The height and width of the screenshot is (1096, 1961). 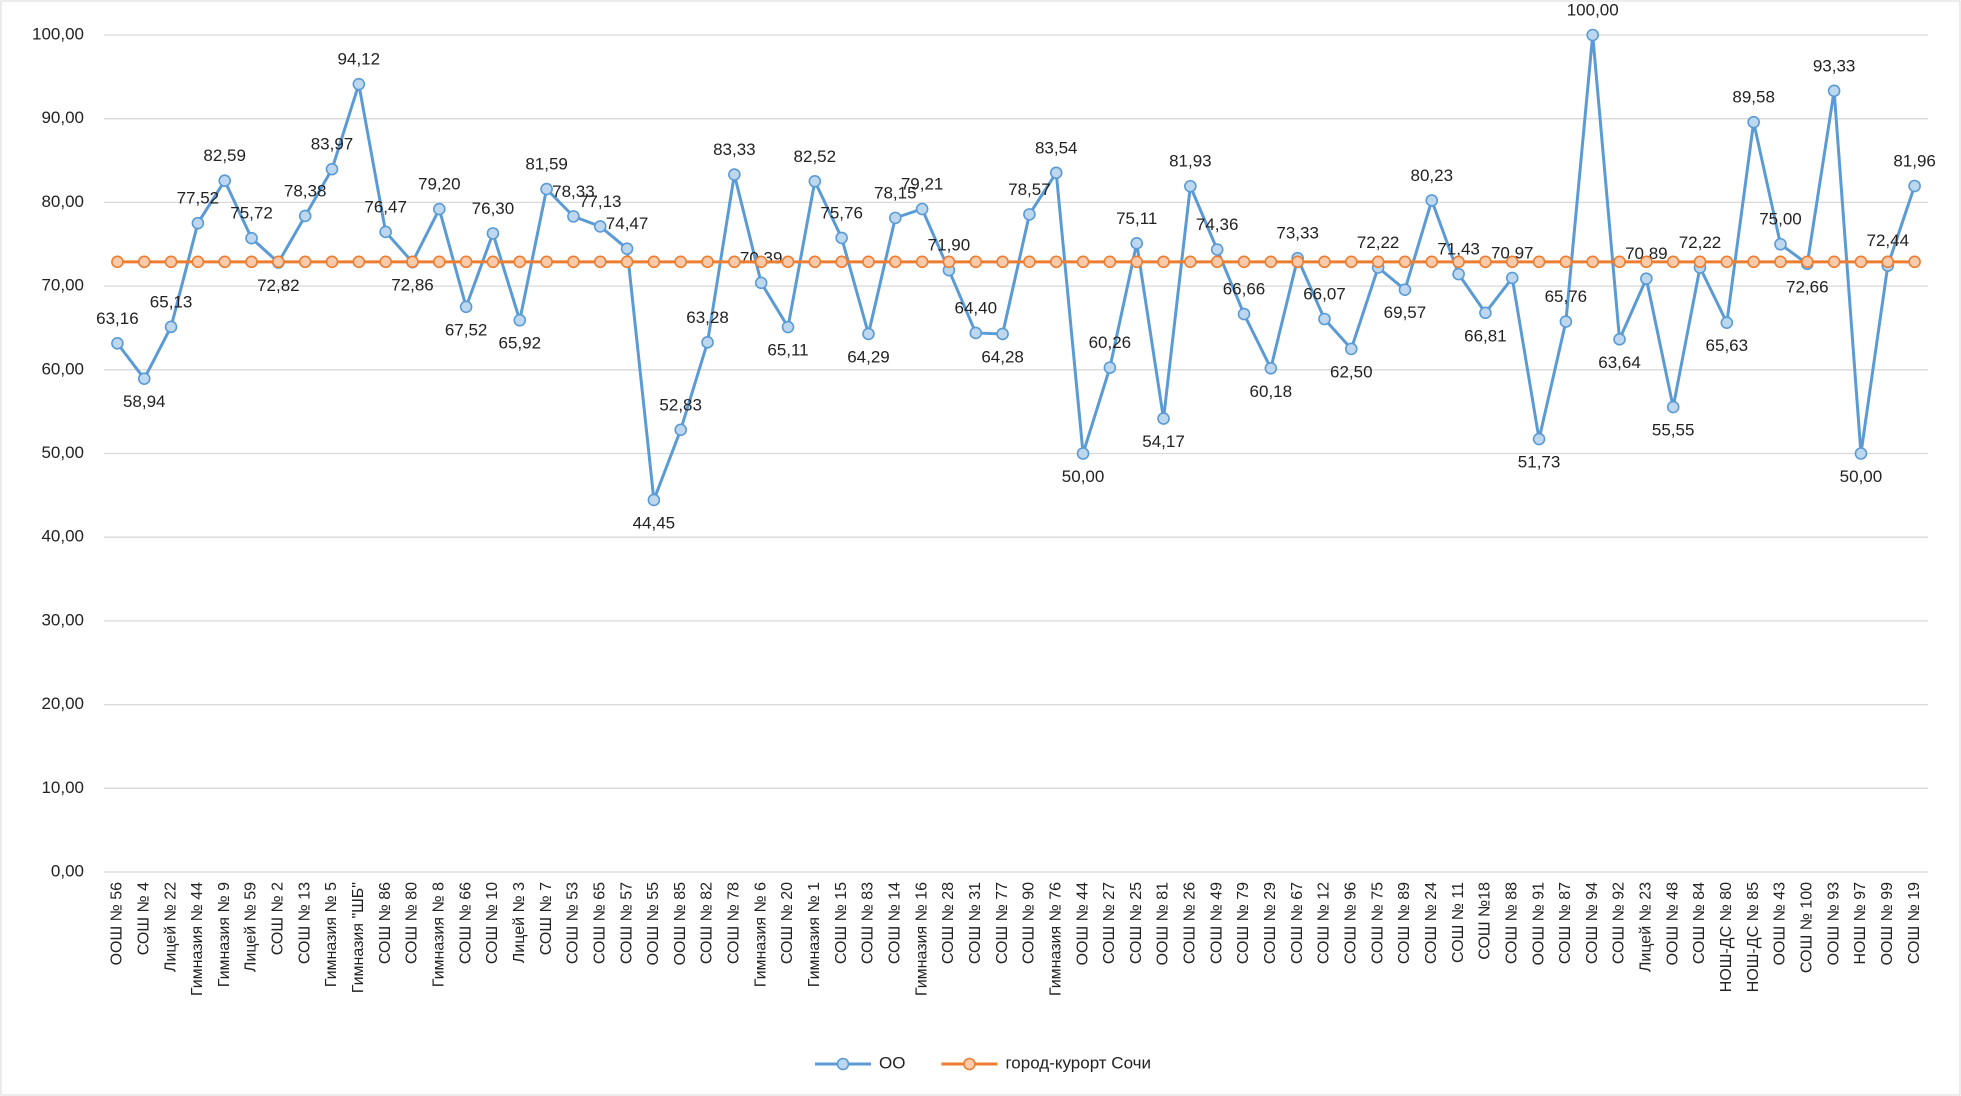 I want to click on x-tick-label: СОШ № 13, so click(x=304, y=923).